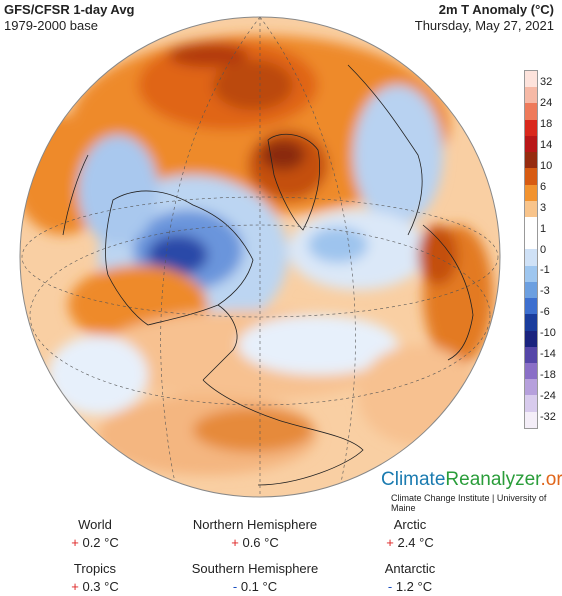 Image resolution: width=562 pixels, height=596 pixels. Describe the element at coordinates (493, 479) in the screenshot. I see `brand-part-reanalyzer: Reanalyzer` at that location.